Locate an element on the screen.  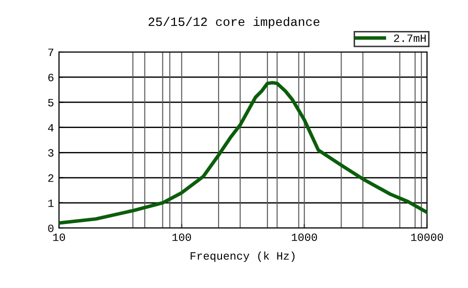
x-tick-label: 10000 is located at coordinates (427, 237).